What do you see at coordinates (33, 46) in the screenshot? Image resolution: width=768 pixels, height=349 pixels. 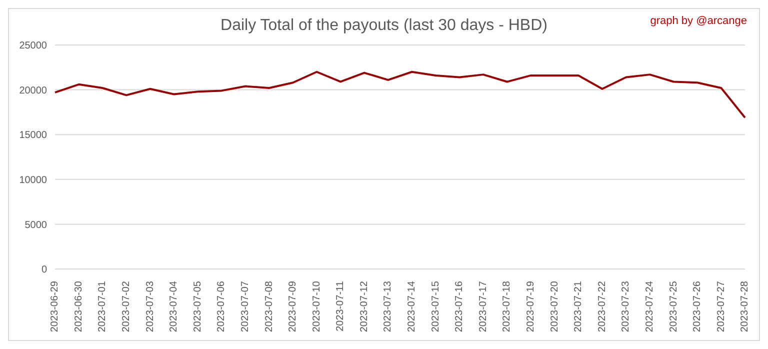 I see `y-tick-label: 25000` at bounding box center [33, 46].